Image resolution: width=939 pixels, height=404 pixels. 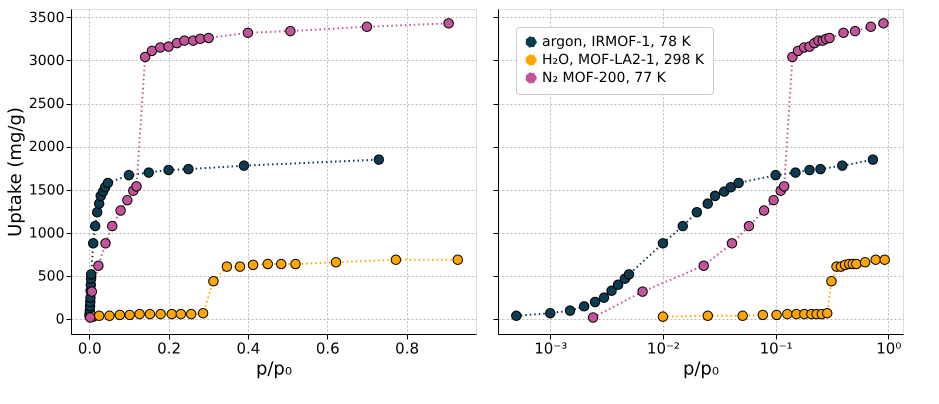 I want to click on y-tick-label: 3500, so click(x=46, y=18).